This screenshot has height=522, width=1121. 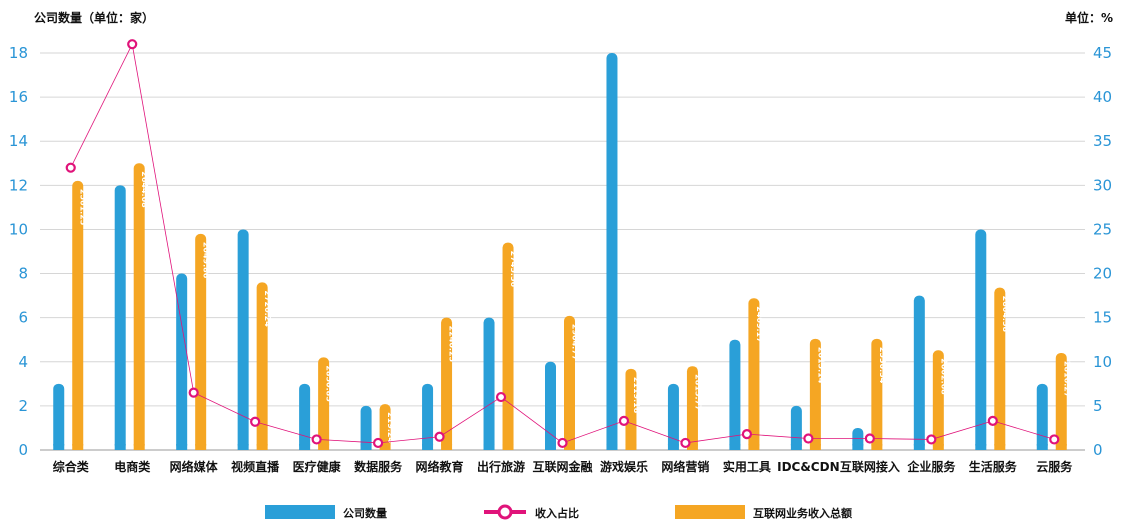 What do you see at coordinates (820, 365) in the screenshot?
I see `bar-revenue-total-label: 2015.14` at bounding box center [820, 365].